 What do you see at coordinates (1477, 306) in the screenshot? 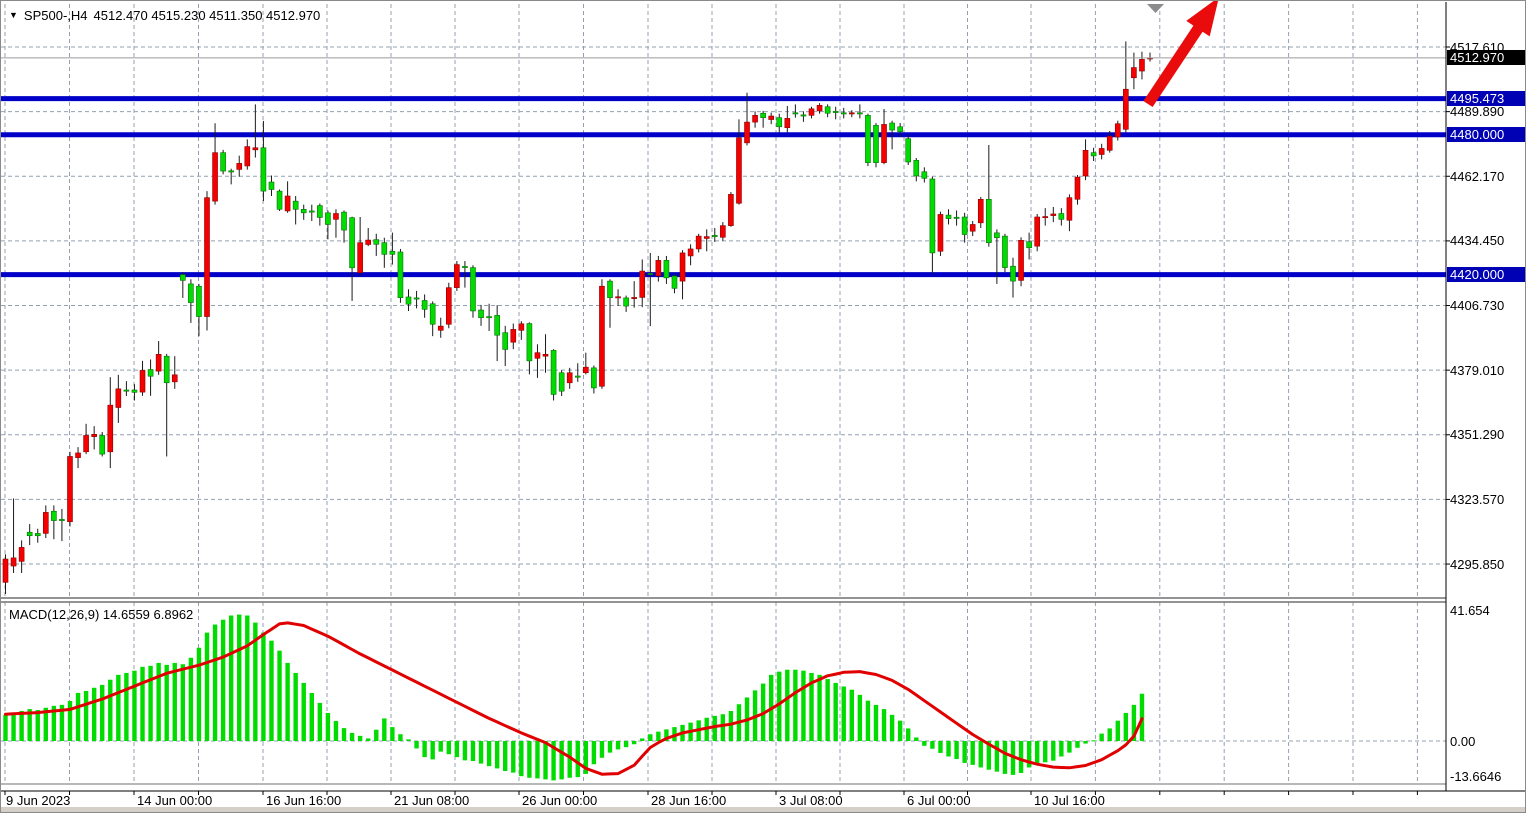
I see `price-tick-label: 4406.730` at bounding box center [1477, 306].